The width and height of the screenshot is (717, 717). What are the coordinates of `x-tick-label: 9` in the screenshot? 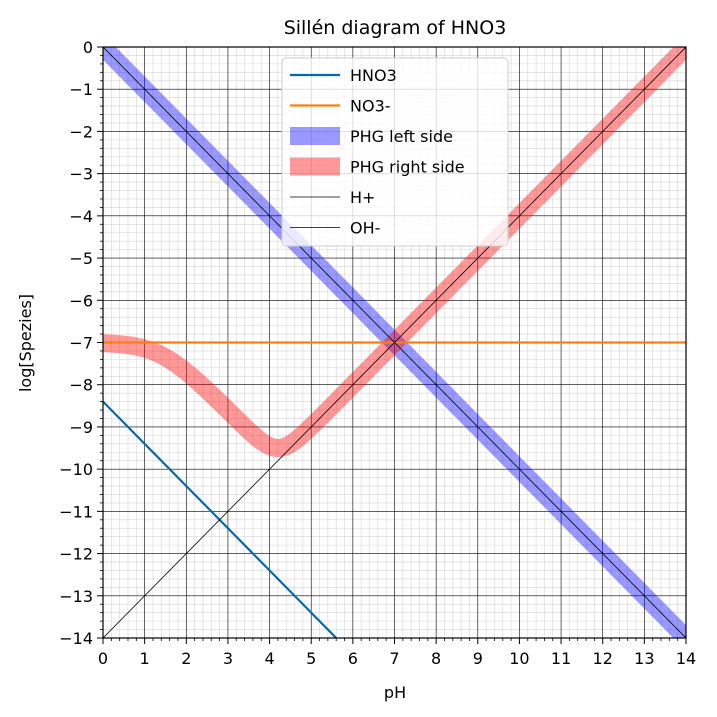 It's located at (478, 658).